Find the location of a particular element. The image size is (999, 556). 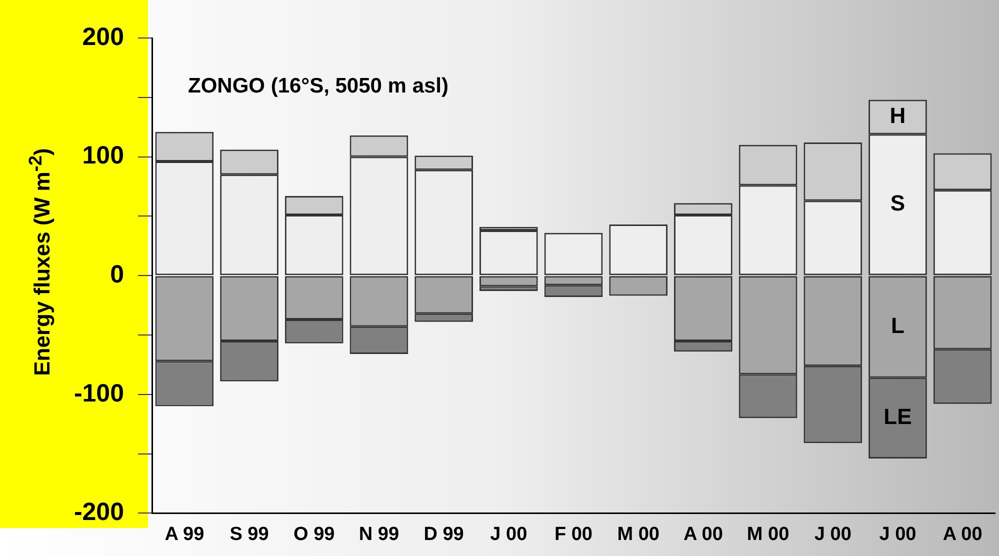

y-tick-label: 200 is located at coordinates (103, 36).